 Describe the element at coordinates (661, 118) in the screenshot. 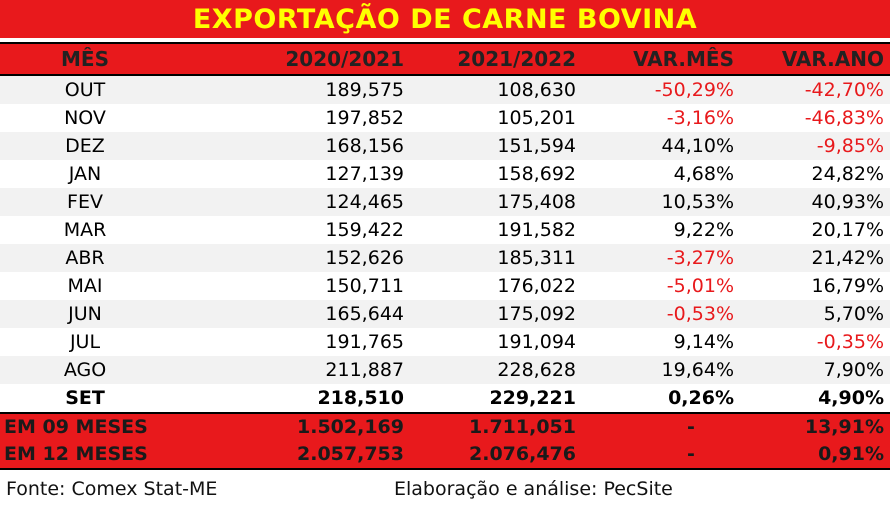

I see `var-mes-cell: -3,16%` at that location.